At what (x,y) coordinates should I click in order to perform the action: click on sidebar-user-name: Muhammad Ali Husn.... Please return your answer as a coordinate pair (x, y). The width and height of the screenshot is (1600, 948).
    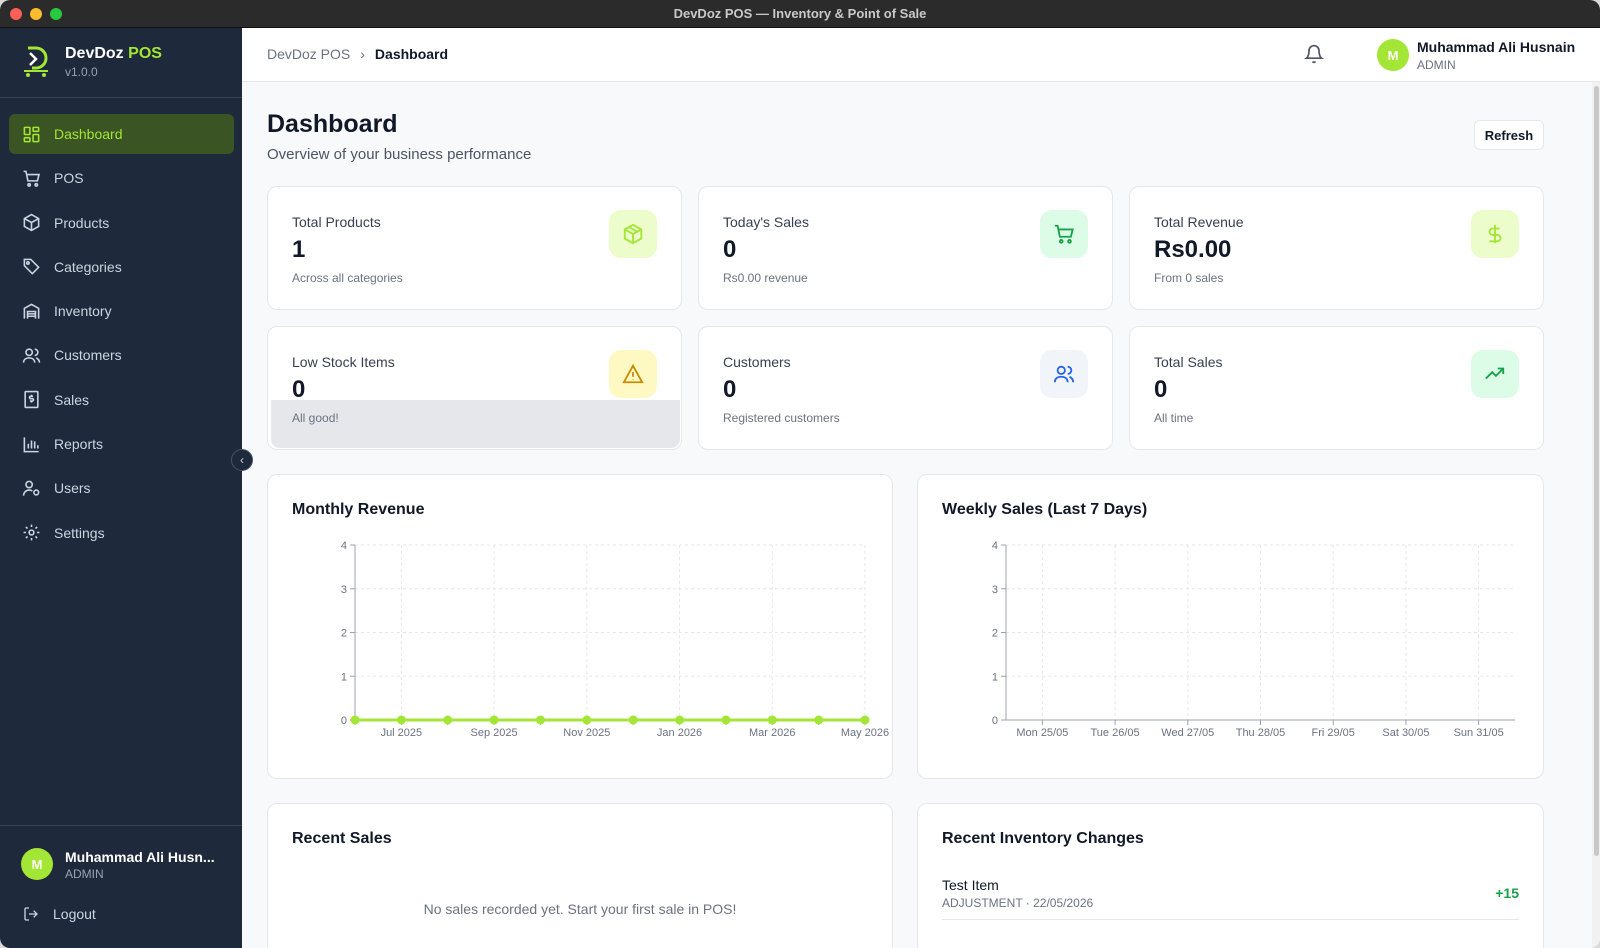
    Looking at the image, I should click on (140, 857).